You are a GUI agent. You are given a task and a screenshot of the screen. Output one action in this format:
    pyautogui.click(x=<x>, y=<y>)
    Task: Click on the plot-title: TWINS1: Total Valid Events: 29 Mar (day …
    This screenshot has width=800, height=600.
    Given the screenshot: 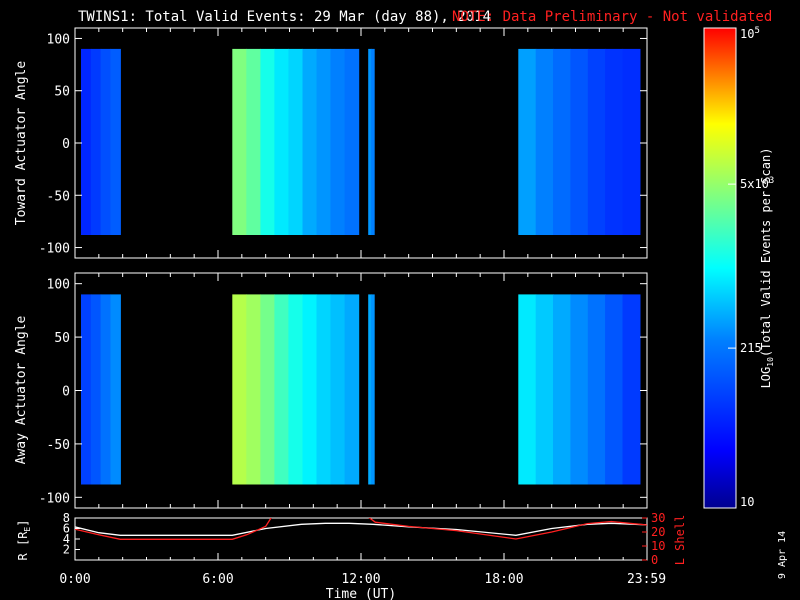 What is the action you would take?
    pyautogui.click(x=284, y=17)
    